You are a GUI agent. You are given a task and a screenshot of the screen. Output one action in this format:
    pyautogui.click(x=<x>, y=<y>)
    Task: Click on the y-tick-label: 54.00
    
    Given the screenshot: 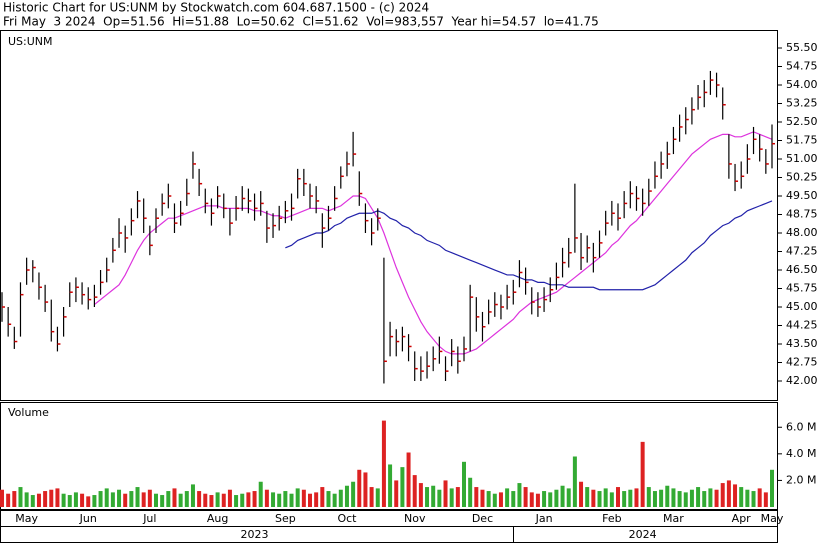 What is the action you would take?
    pyautogui.click(x=802, y=84)
    